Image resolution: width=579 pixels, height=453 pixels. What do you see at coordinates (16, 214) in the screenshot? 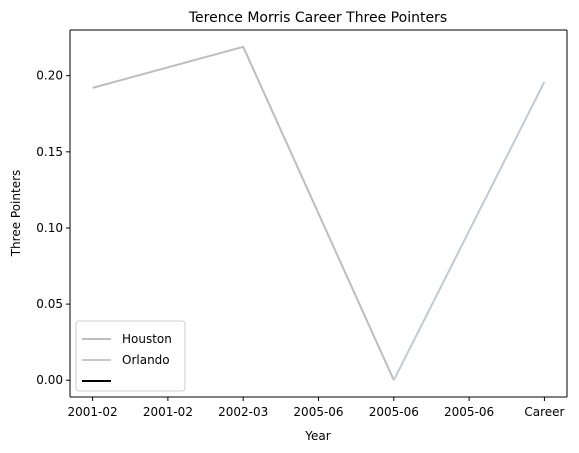
I see `y-axis-label: Three Pointers` at bounding box center [16, 214].